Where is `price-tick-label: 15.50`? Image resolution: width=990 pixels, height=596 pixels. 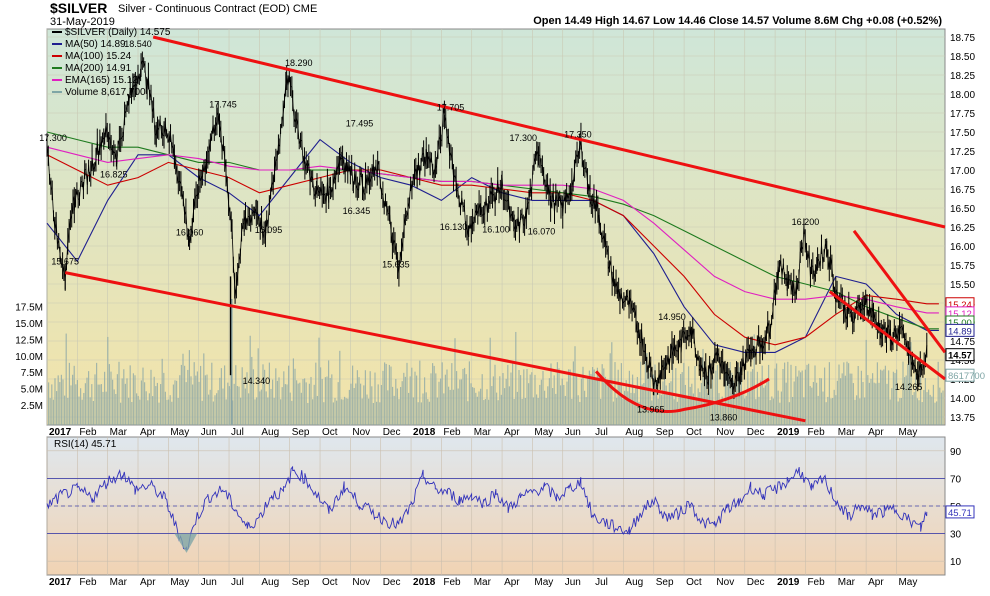
price-tick-label: 15.50 is located at coordinates (962, 285).